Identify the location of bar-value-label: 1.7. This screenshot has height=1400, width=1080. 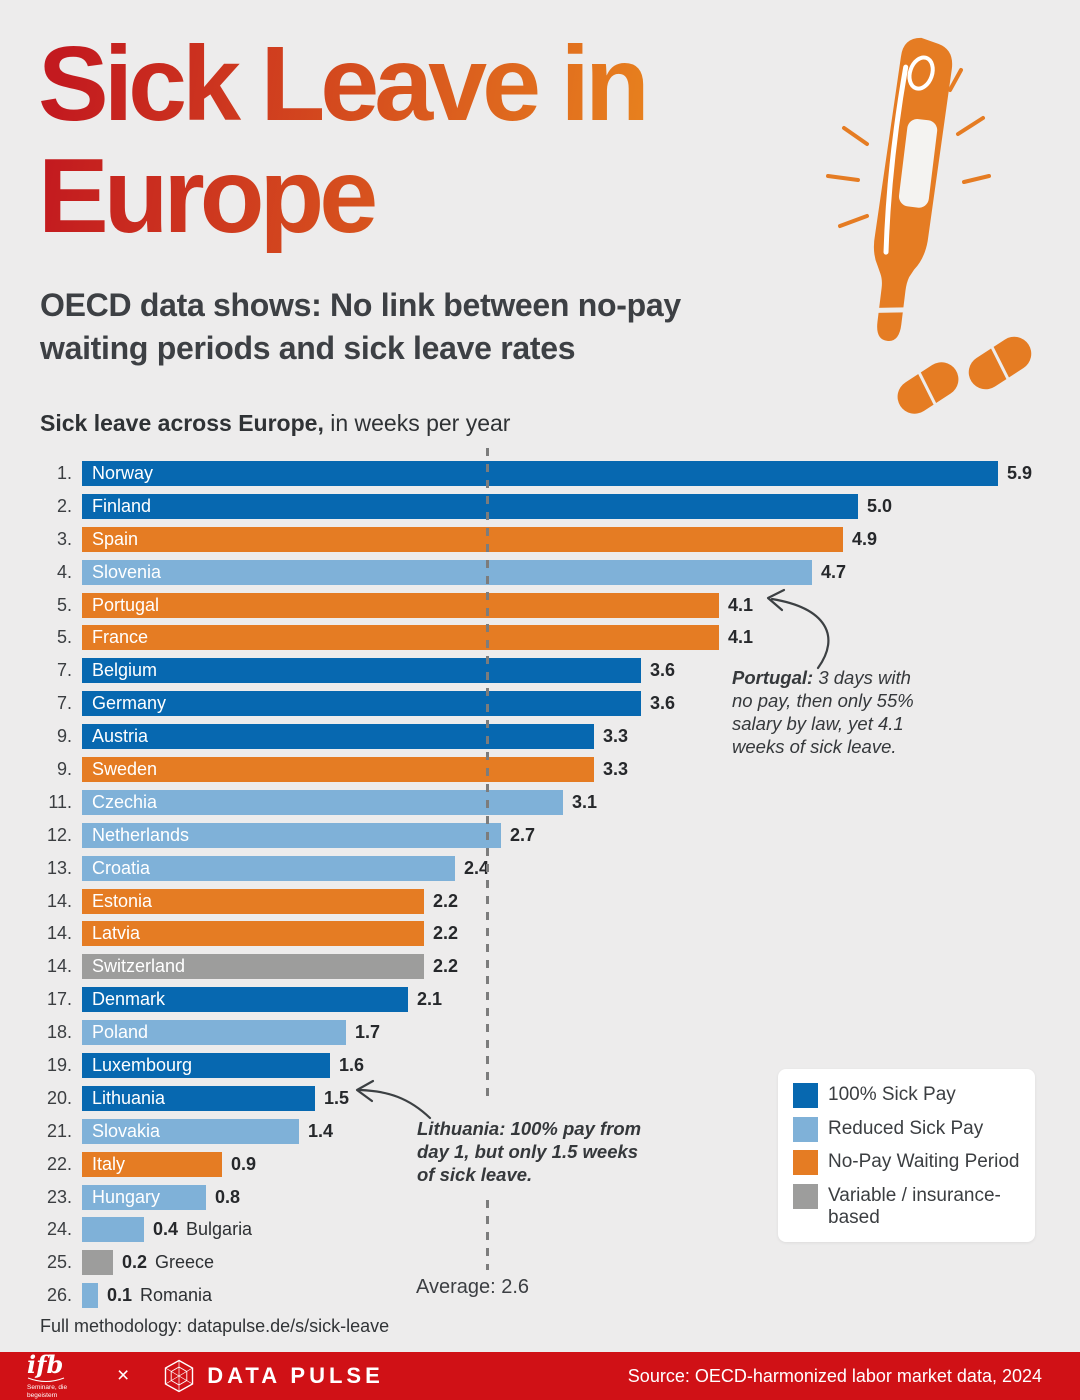
(368, 1032).